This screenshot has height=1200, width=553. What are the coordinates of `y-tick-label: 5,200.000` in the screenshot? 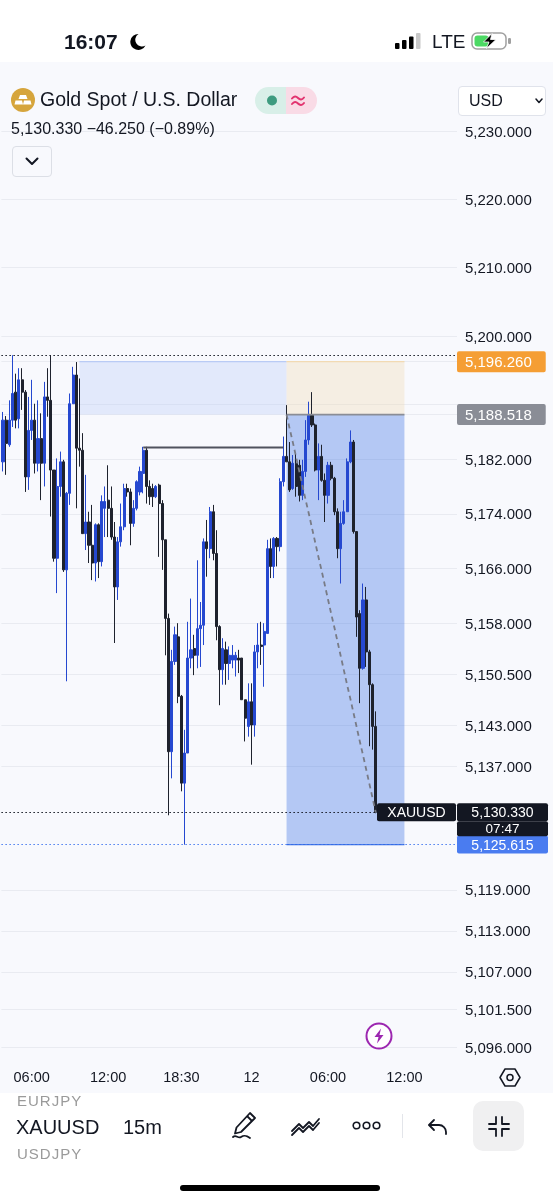 It's located at (498, 336).